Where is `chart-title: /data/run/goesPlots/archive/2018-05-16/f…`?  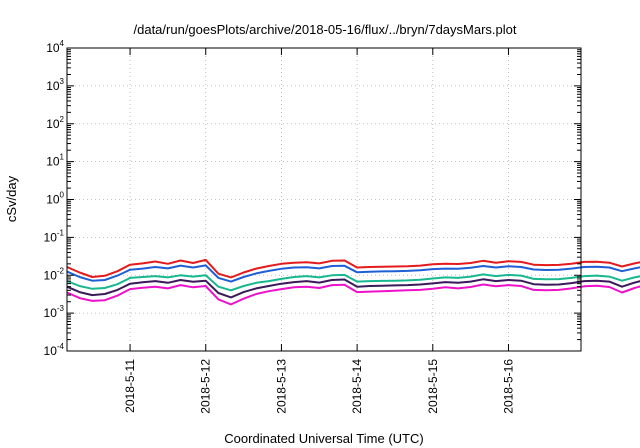
chart-title: /data/run/goesPlots/archive/2018-05-16/f… is located at coordinates (325, 29).